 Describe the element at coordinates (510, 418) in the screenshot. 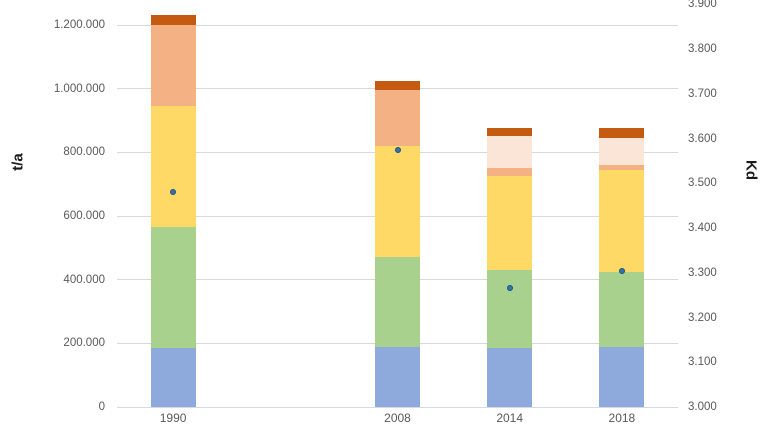

I see `x-axis-label-2014: 2014` at that location.